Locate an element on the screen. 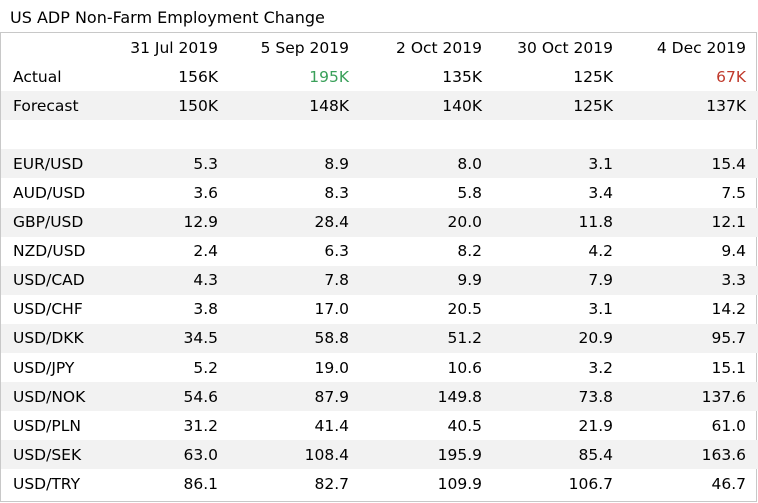  table-cell: 46.7 is located at coordinates (728, 483).